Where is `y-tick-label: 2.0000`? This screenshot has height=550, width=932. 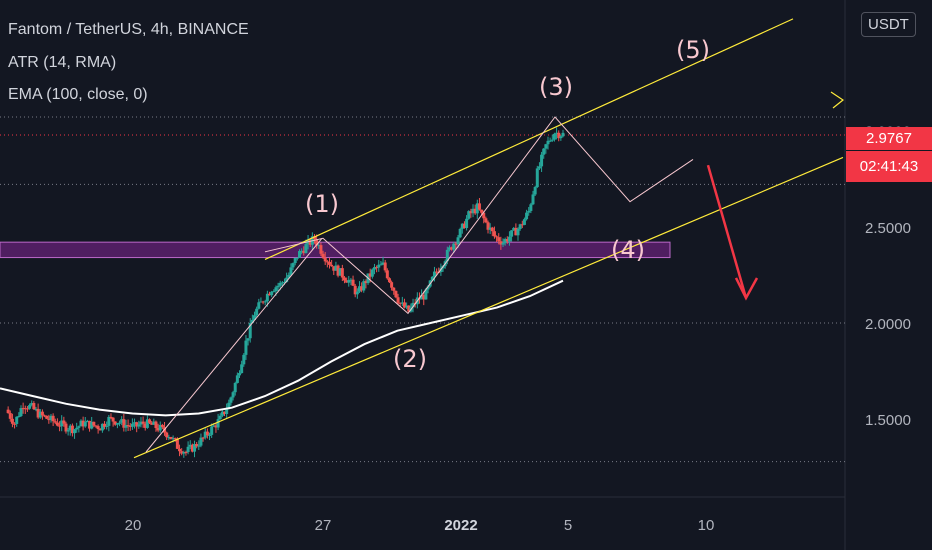
y-tick-label: 2.0000 is located at coordinates (888, 324).